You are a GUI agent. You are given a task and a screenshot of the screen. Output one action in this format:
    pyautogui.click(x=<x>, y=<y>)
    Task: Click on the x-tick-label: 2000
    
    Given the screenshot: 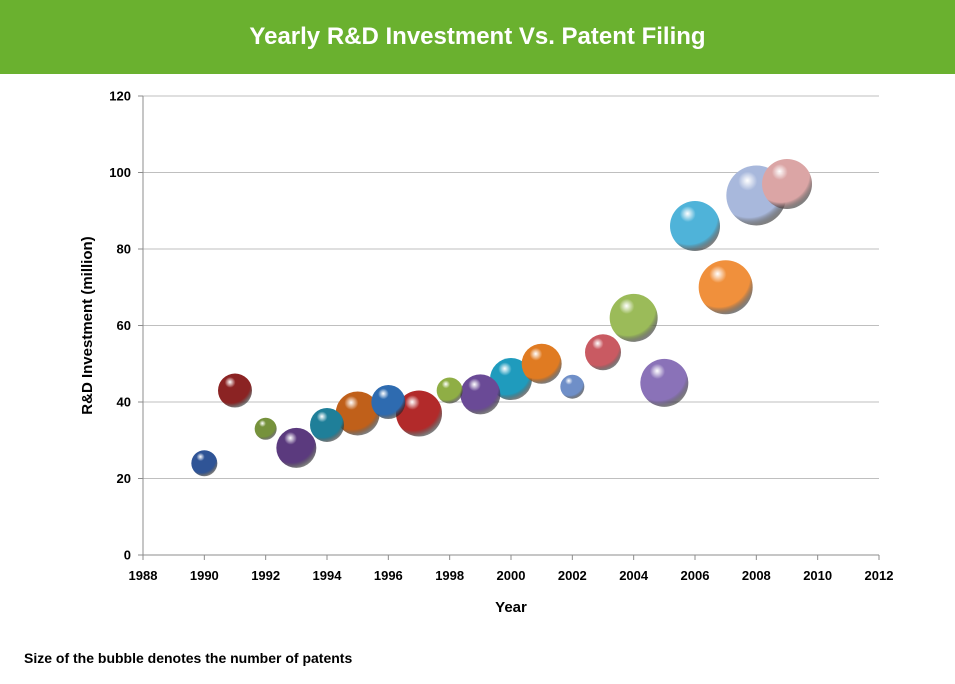 What is the action you would take?
    pyautogui.click(x=511, y=575)
    